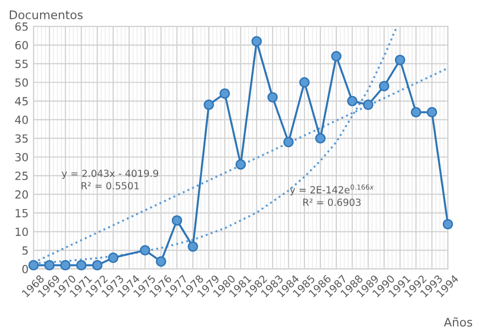 This screenshot has width=479, height=330. What do you see at coordinates (21, 194) in the screenshot?
I see `y-tick-label: 20` at bounding box center [21, 194].